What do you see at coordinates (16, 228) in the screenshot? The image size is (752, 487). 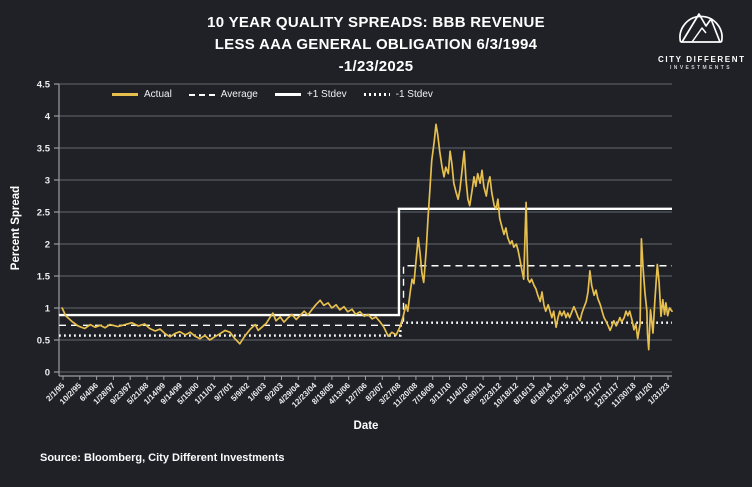 I see `y-axis-title: Percent Spread` at bounding box center [16, 228].